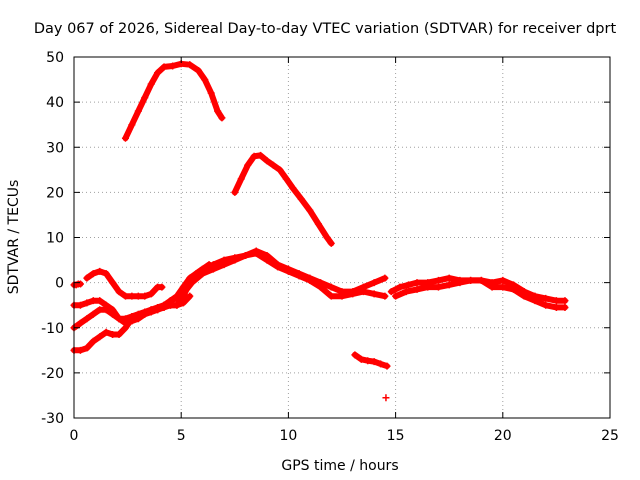  What do you see at coordinates (386, 398) in the screenshot?
I see `series-point-isolated` at bounding box center [386, 398].